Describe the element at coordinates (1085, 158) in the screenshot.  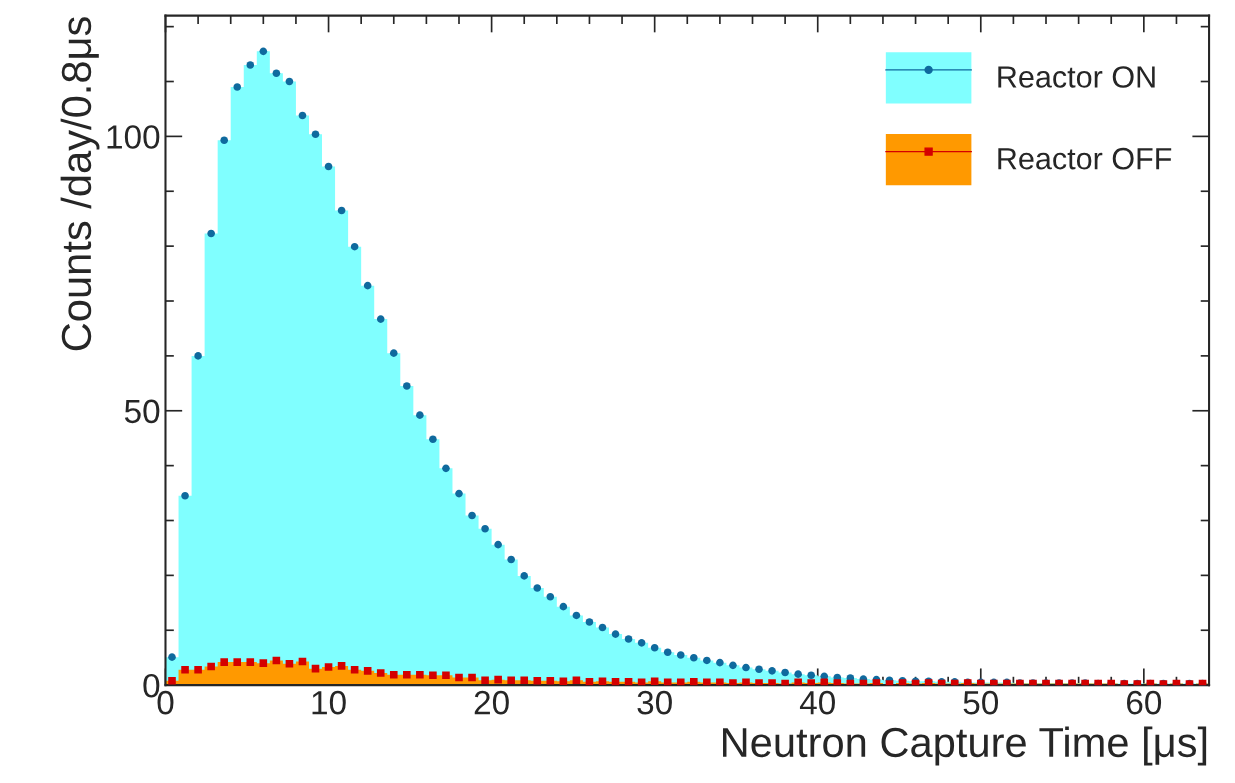
I see `legend-label: Reactor OFF` at that location.